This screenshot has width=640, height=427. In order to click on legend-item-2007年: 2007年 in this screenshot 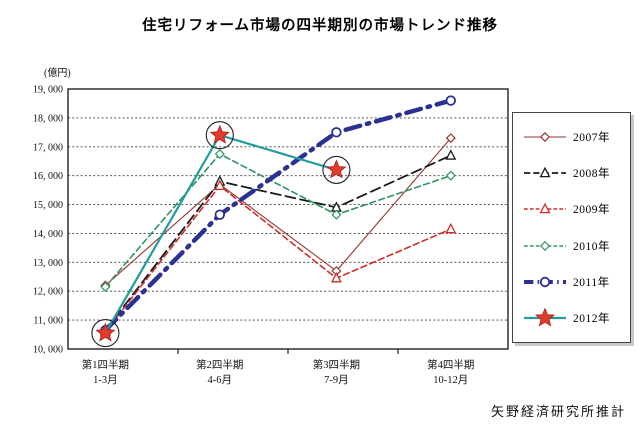, I will do `click(571, 137)`.